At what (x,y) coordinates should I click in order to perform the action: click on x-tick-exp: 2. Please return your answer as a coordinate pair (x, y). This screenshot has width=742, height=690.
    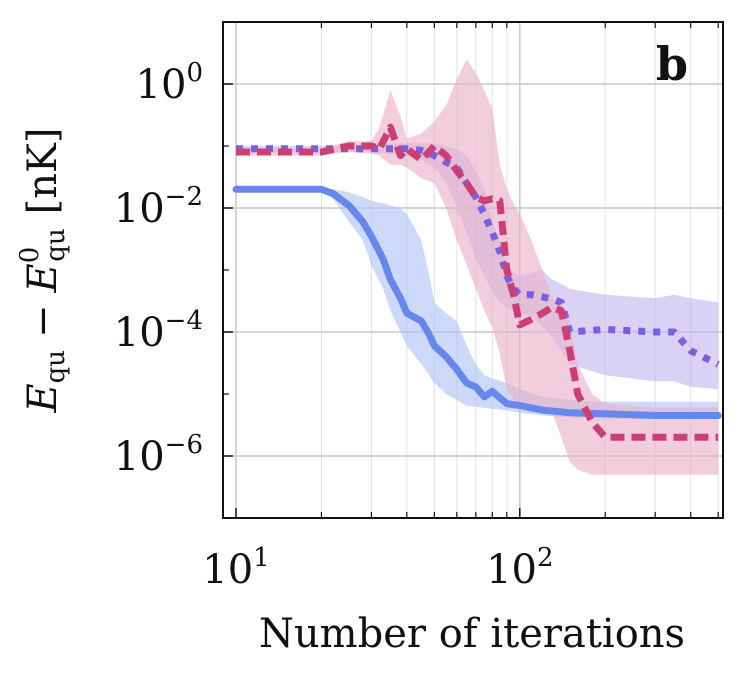
    Looking at the image, I should click on (545, 558).